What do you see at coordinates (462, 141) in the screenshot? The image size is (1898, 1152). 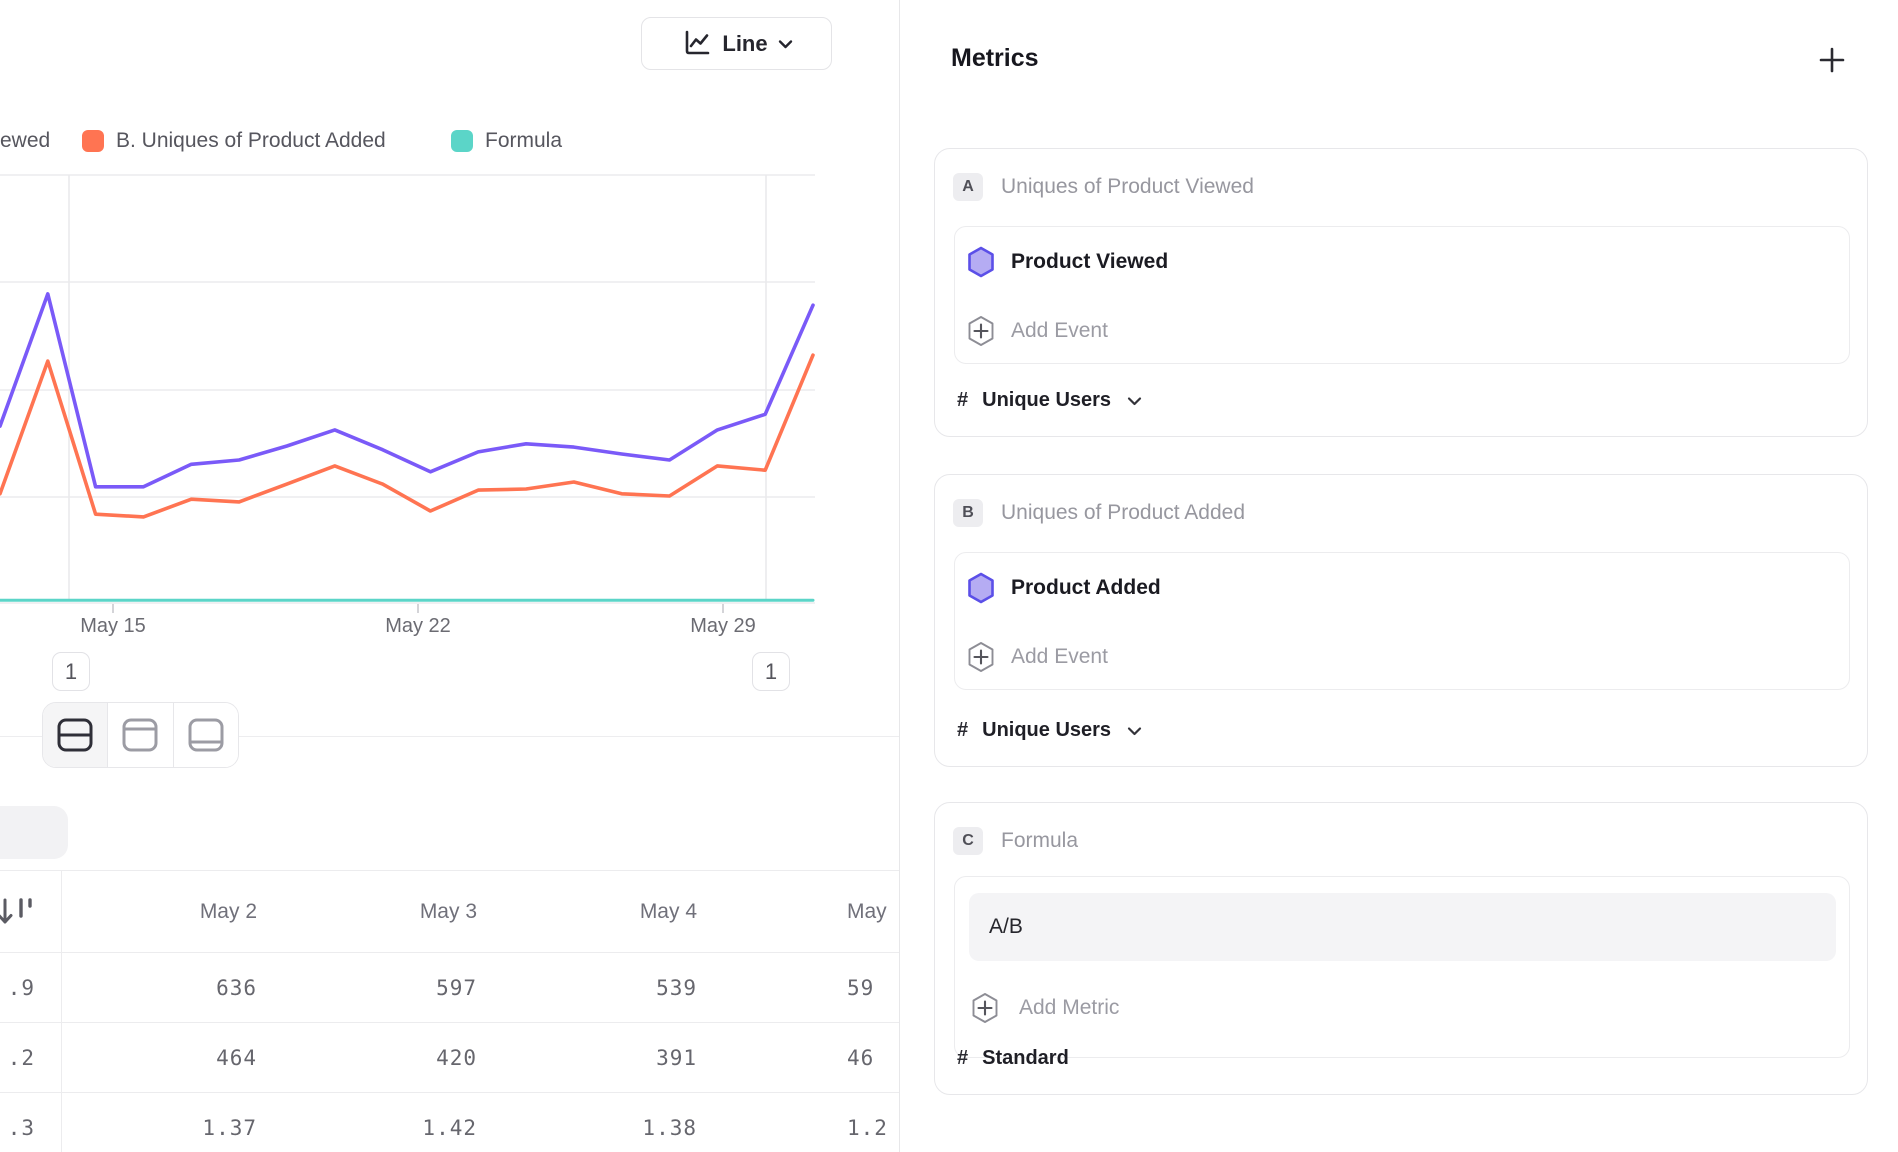 I see `legend-swatch-c` at bounding box center [462, 141].